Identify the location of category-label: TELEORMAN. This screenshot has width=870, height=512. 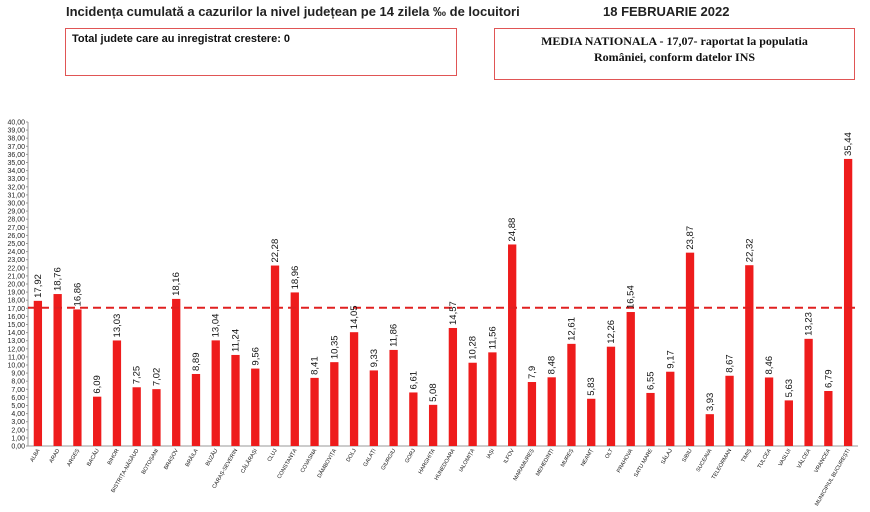
(722, 464).